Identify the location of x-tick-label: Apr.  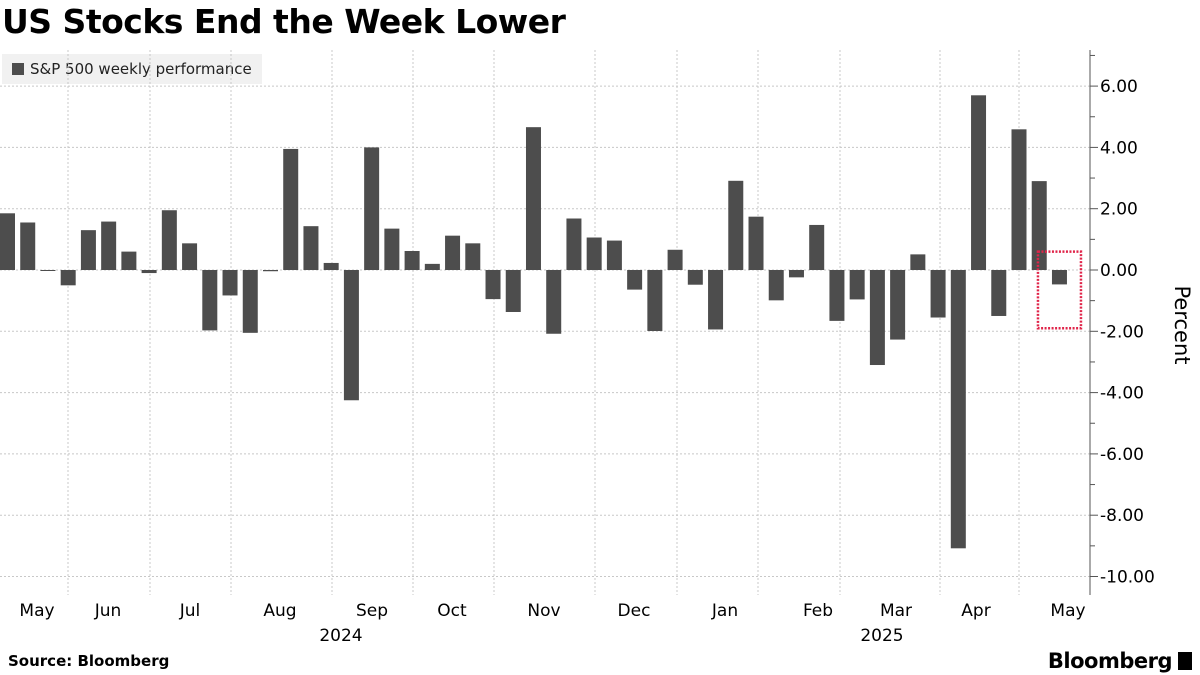
(975, 611).